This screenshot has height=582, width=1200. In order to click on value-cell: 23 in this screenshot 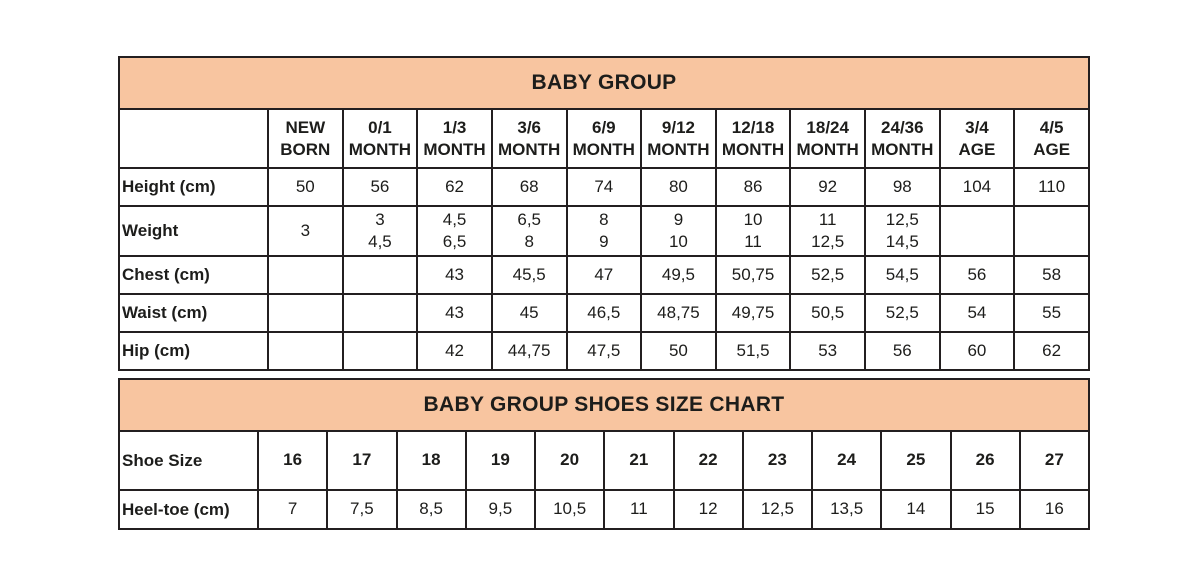, I will do `click(777, 460)`.